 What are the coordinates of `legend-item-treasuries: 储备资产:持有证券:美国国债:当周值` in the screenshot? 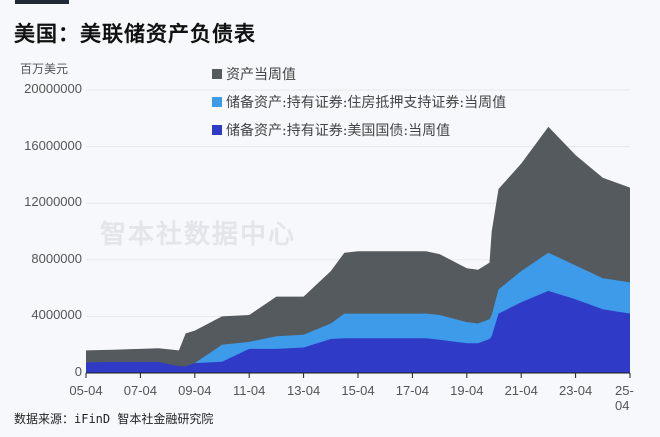 It's located at (359, 130).